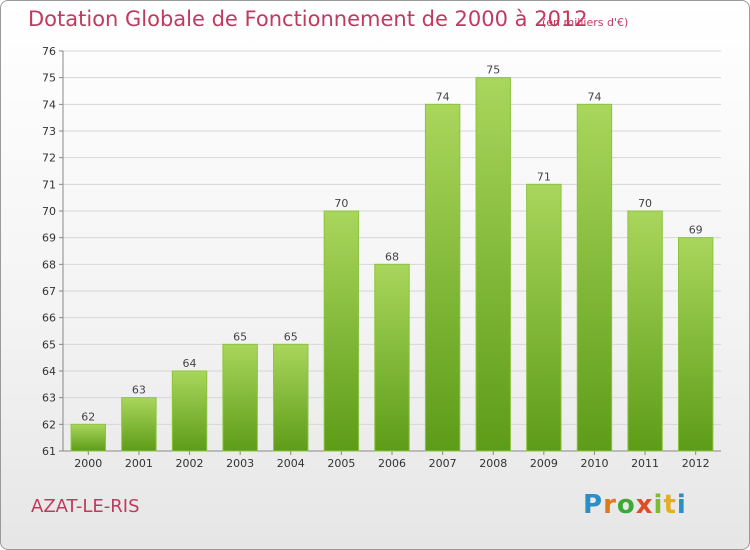  Describe the element at coordinates (392, 256) in the screenshot. I see `data-label: 68` at that location.